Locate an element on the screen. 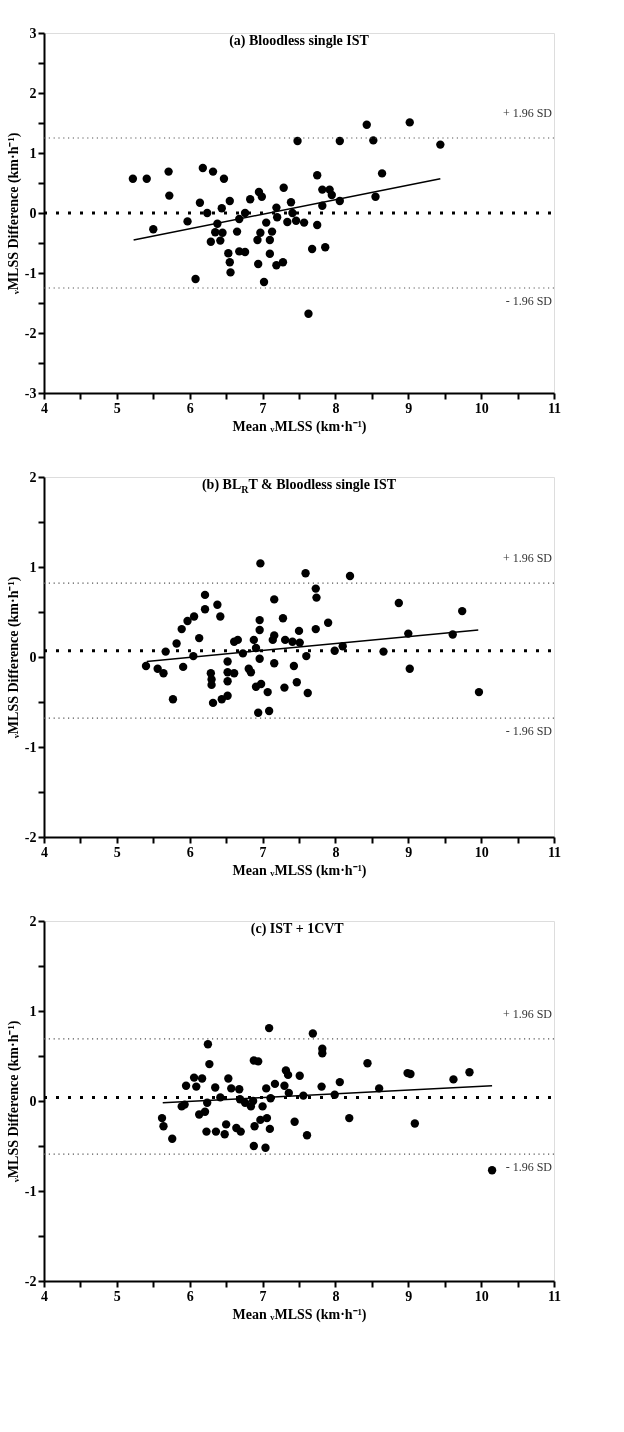  y-tick-label: 3 is located at coordinates (33, 33).